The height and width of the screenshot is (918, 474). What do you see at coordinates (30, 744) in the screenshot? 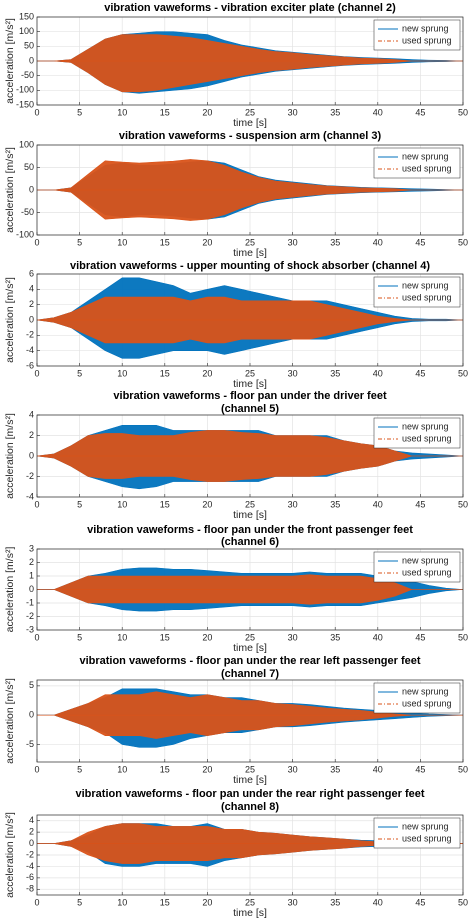
I see `y-tick-label: -5` at bounding box center [30, 744].